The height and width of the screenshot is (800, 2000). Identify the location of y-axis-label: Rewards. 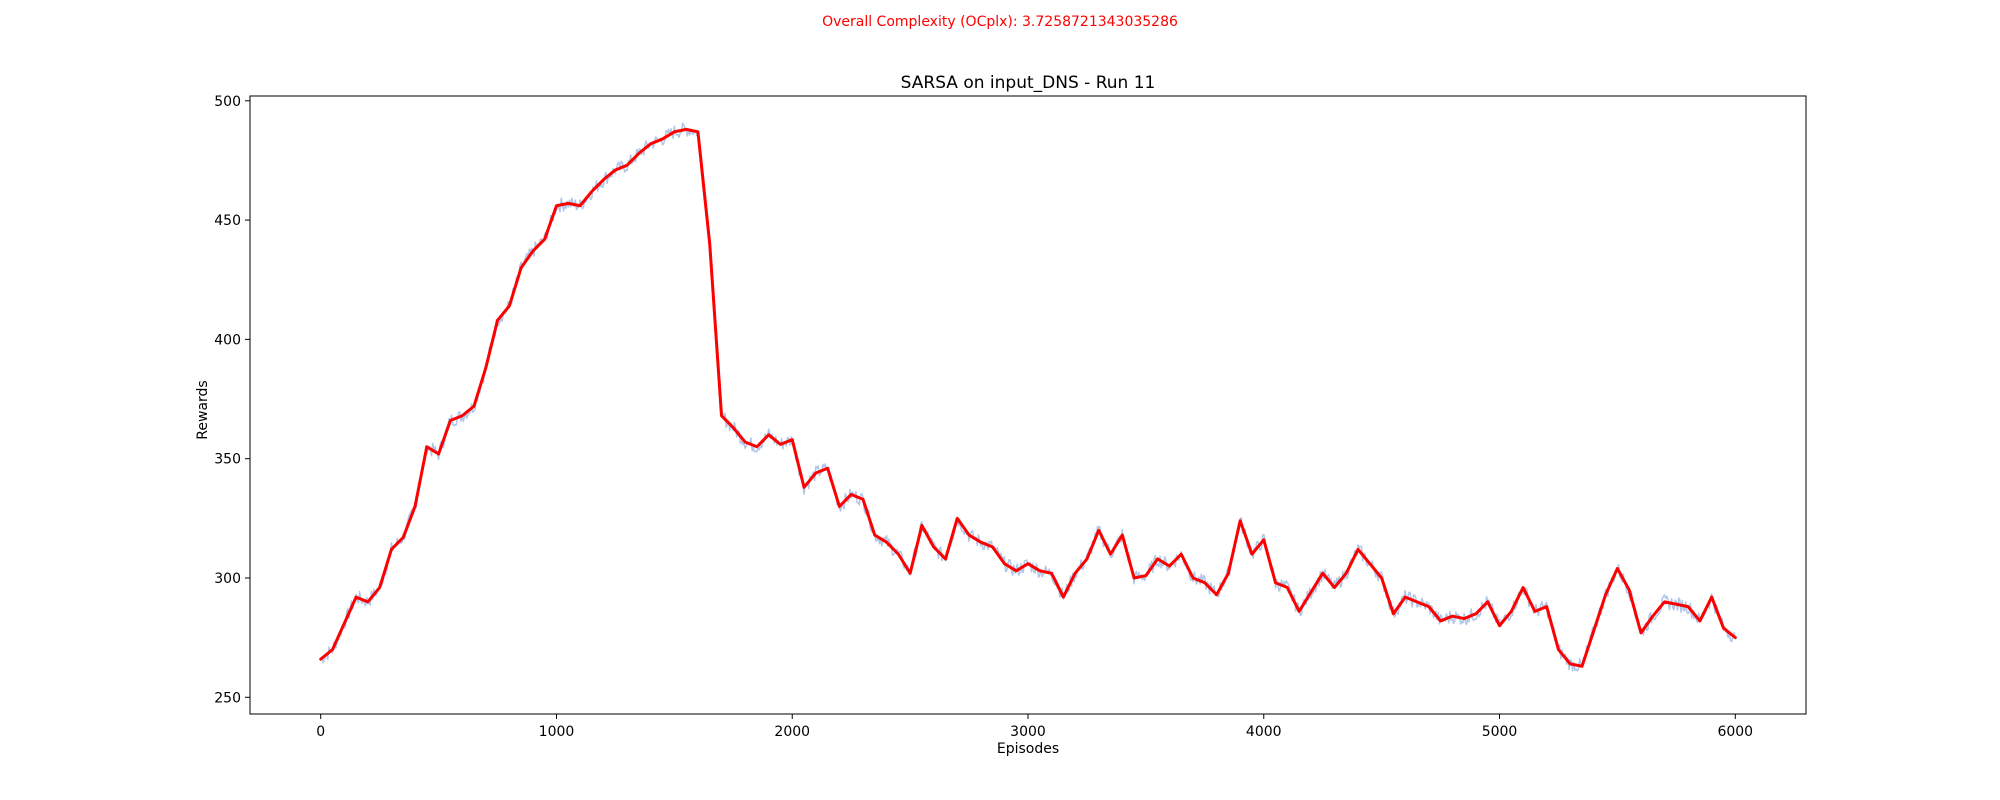
(203, 409).